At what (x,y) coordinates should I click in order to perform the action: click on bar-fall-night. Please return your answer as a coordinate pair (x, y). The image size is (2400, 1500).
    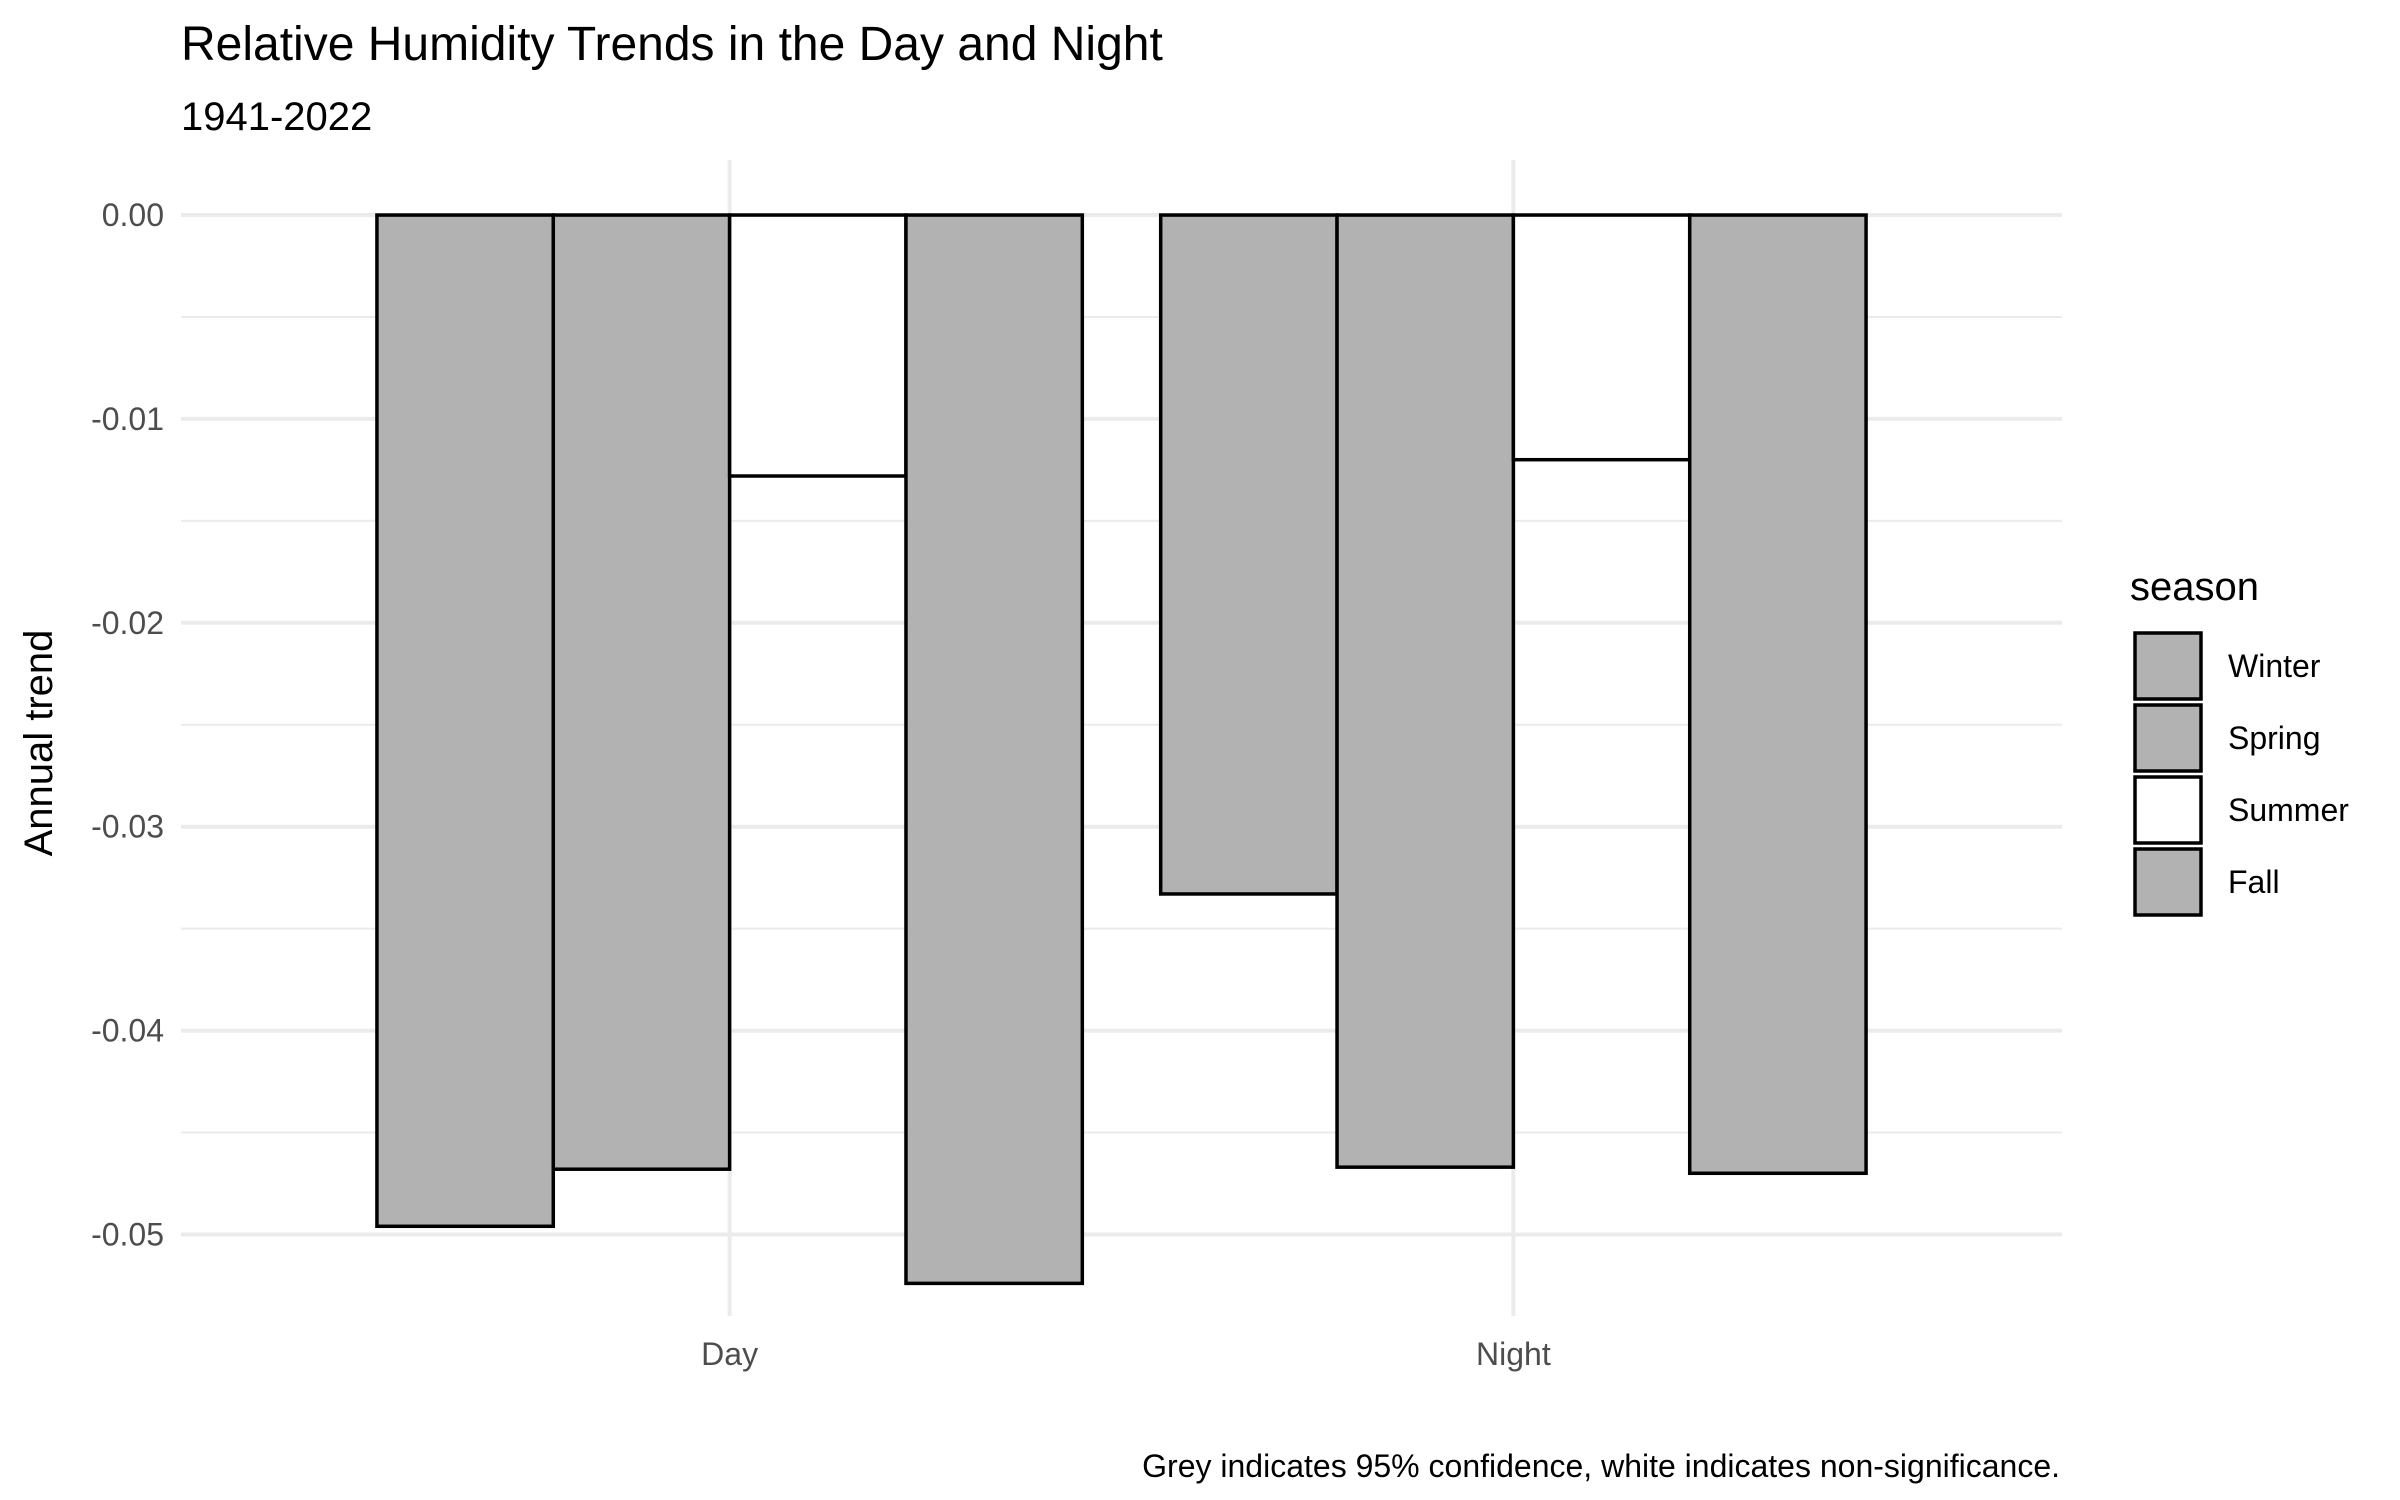
    Looking at the image, I should click on (1778, 694).